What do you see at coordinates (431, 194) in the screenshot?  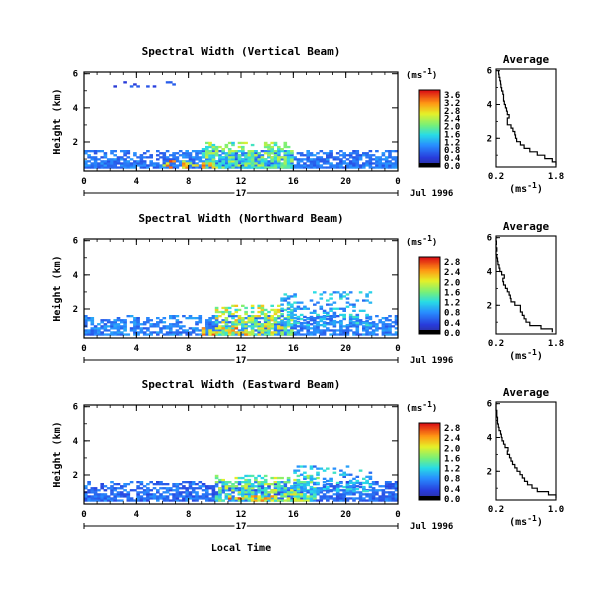 I see `date-label: Jul 1996` at bounding box center [431, 194].